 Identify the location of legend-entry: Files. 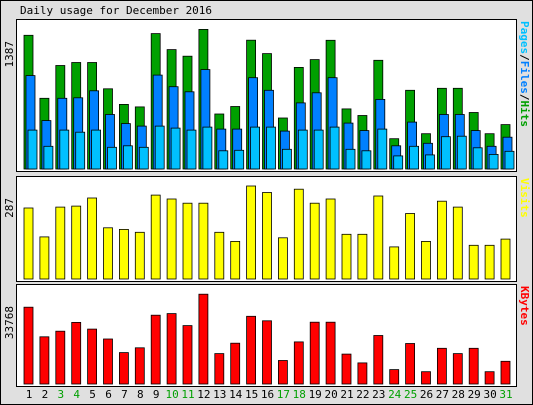
(524, 77).